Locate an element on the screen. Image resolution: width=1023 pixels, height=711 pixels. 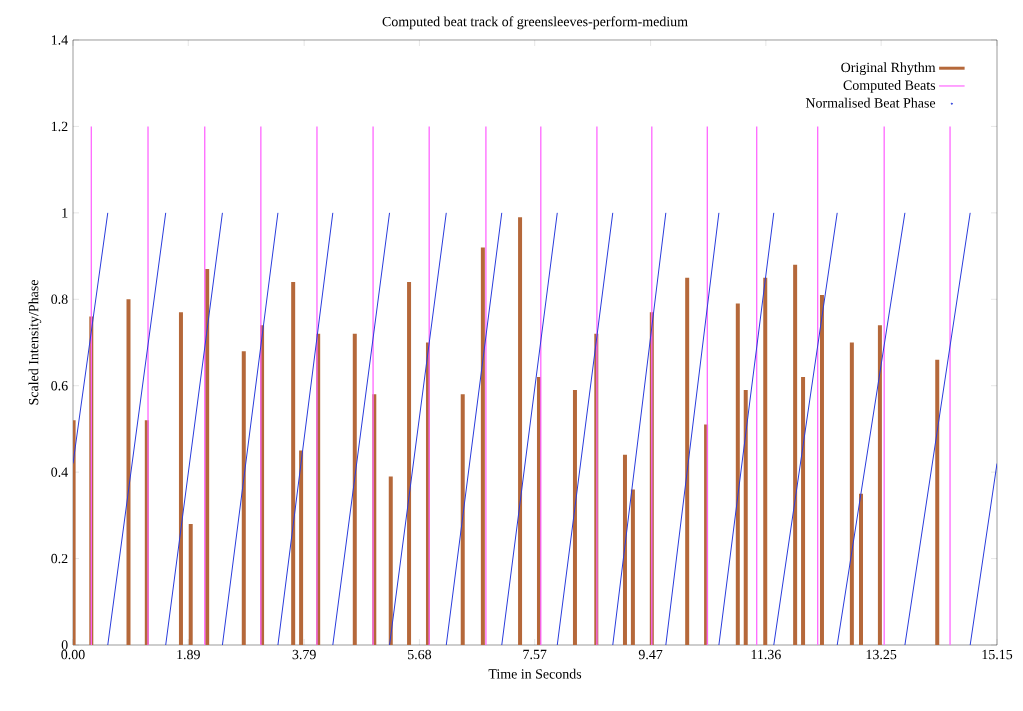
x-tick-label: 1.89 is located at coordinates (188, 654).